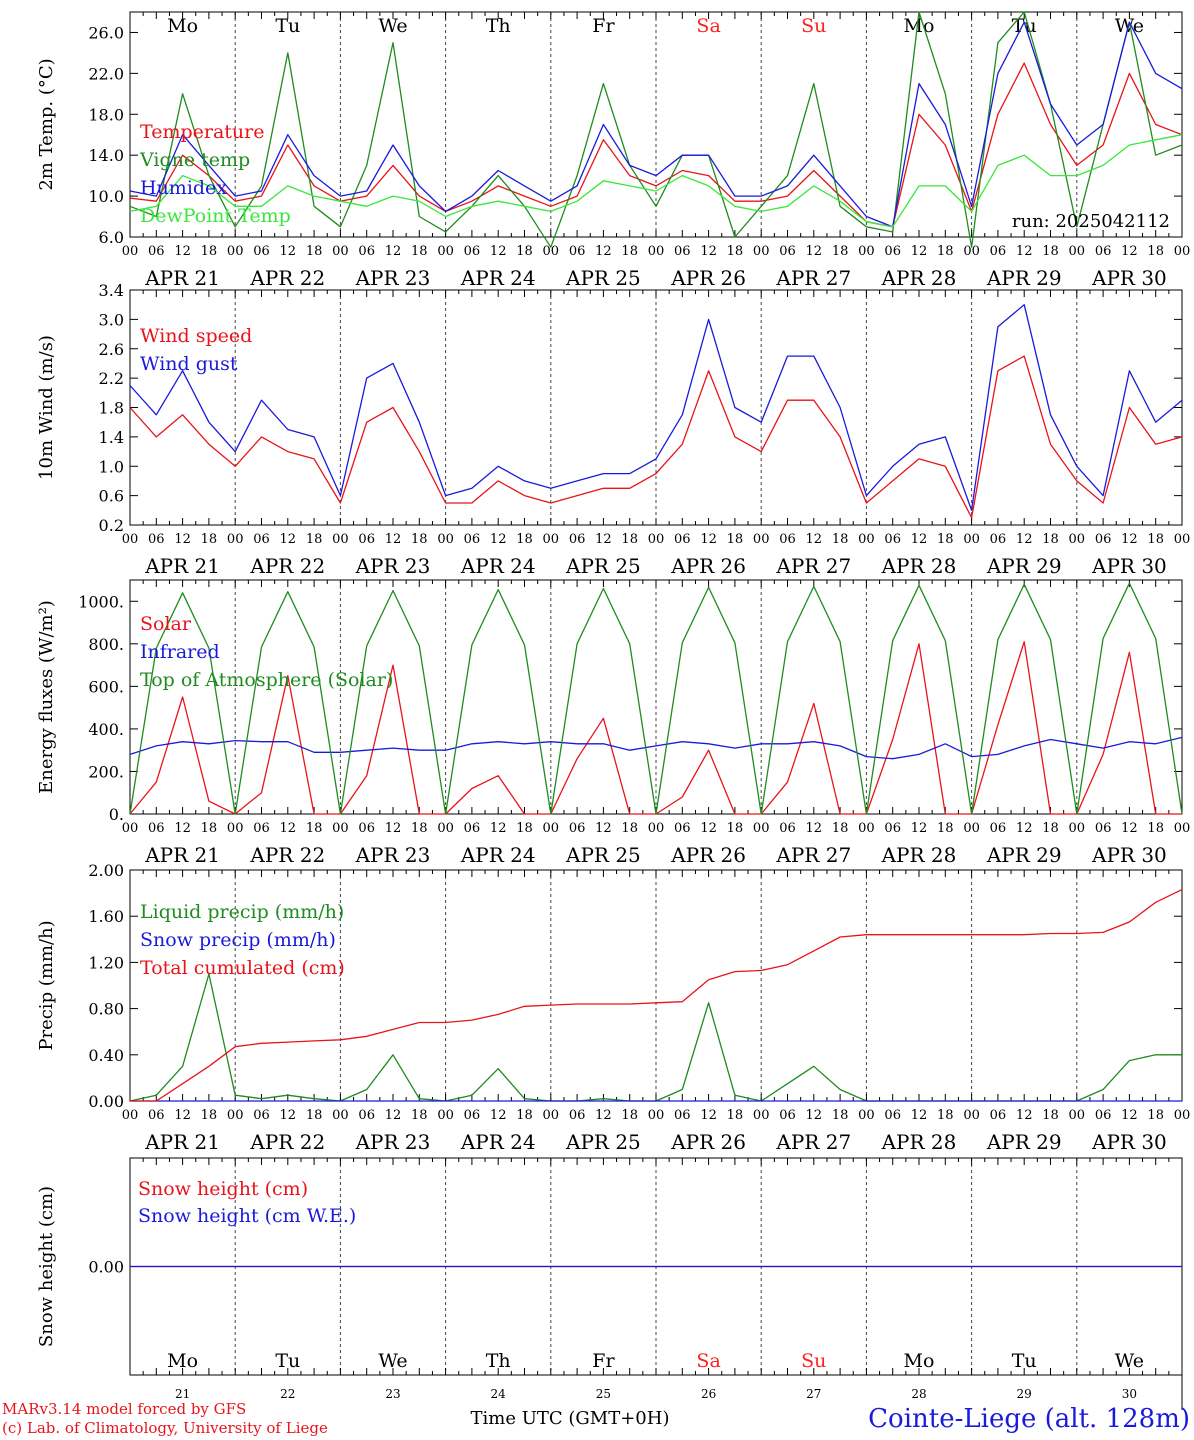  I want to click on energy-date-label: APR 24, so click(498, 855).